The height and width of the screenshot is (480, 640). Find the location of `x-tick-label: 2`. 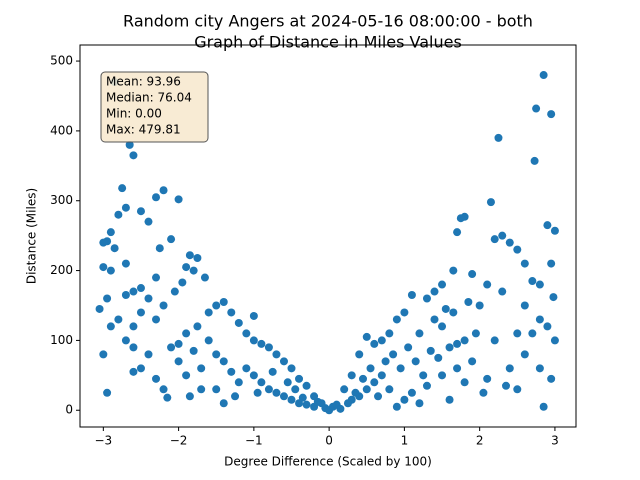

x-tick-label: 2 is located at coordinates (480, 441).